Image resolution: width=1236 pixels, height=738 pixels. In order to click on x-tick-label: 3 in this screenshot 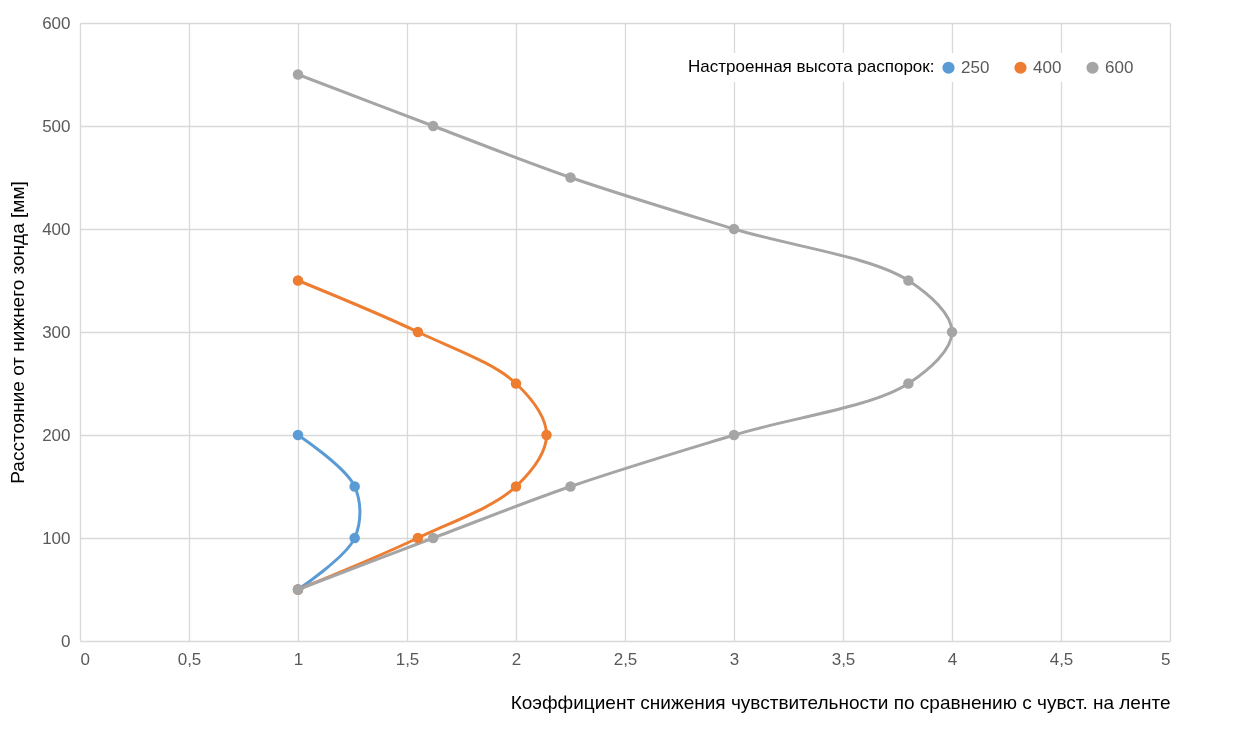, I will do `click(734, 659)`.